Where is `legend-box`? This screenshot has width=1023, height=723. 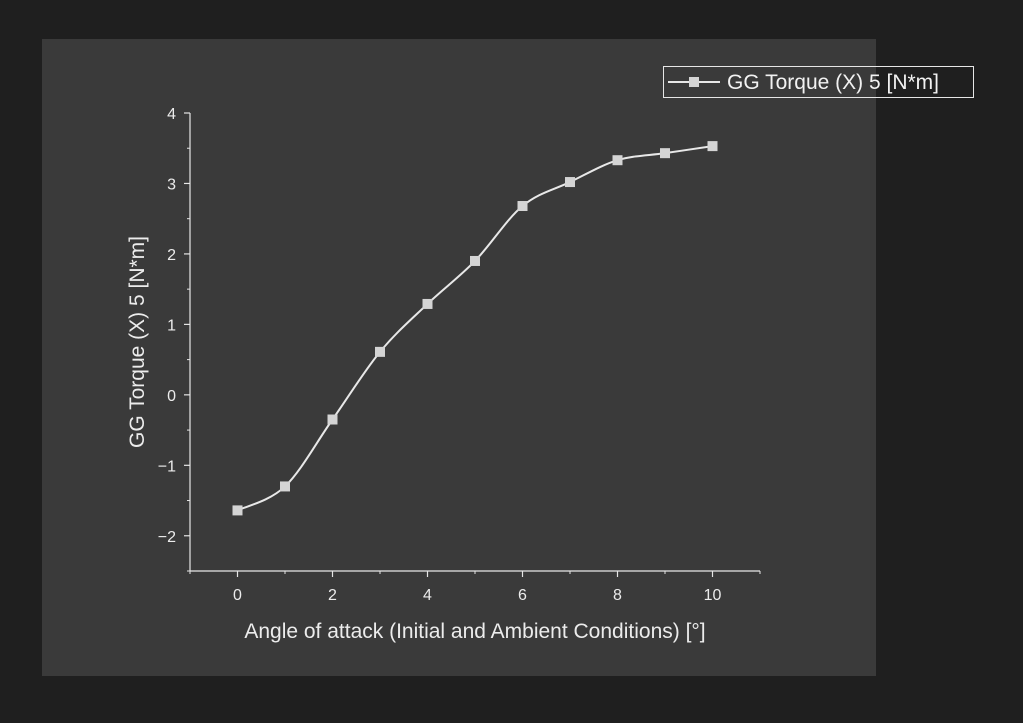
legend-box is located at coordinates (818, 82).